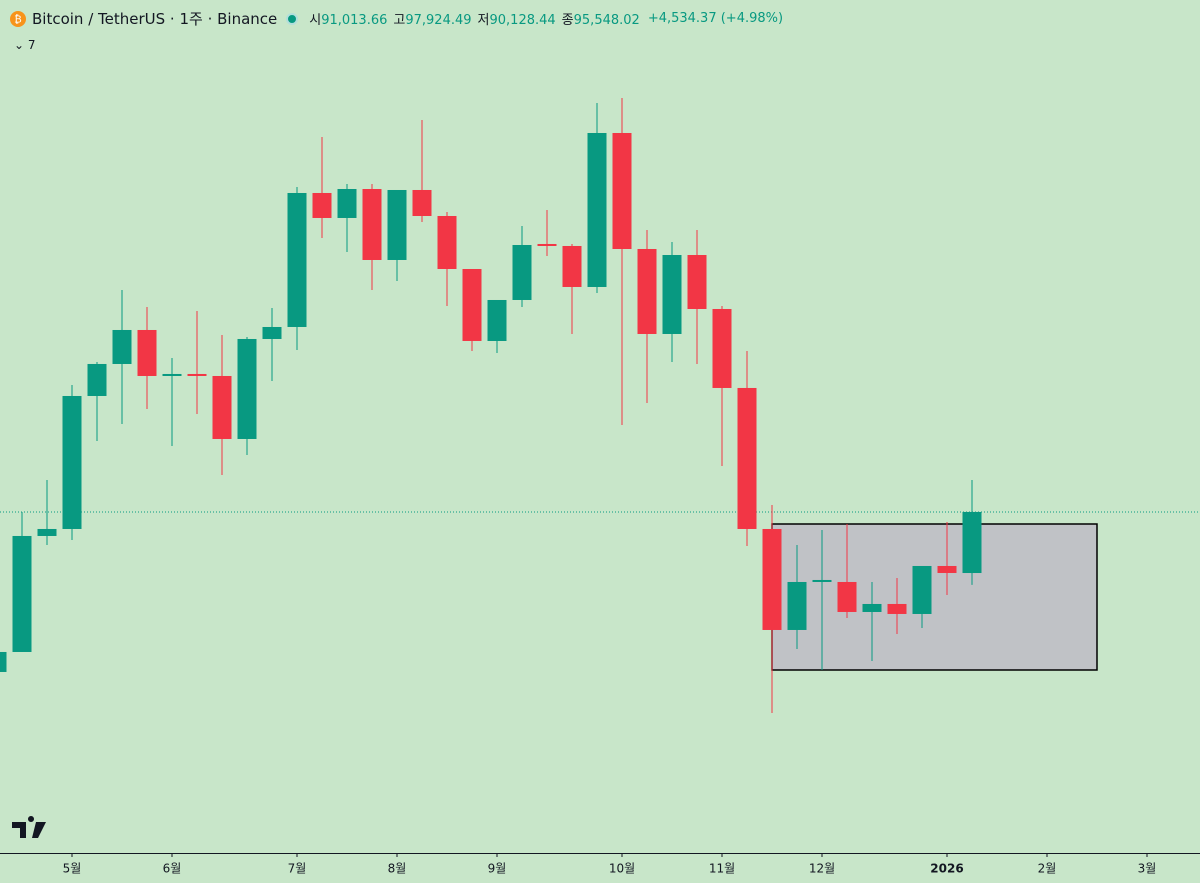 This screenshot has width=1200, height=883. Describe the element at coordinates (567, 20) in the screenshot. I see `field-label: 종` at that location.